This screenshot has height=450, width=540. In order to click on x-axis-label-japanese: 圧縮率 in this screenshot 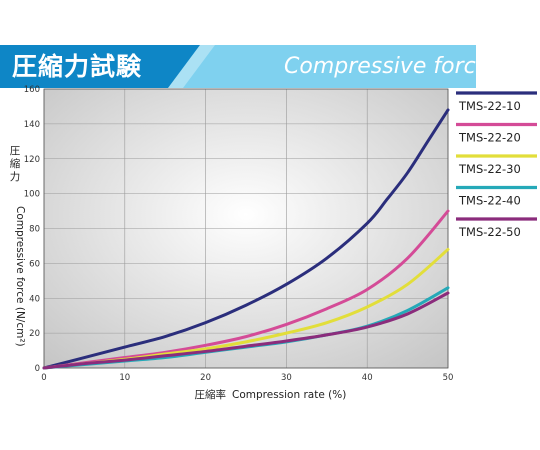, I will do `click(211, 394)`.